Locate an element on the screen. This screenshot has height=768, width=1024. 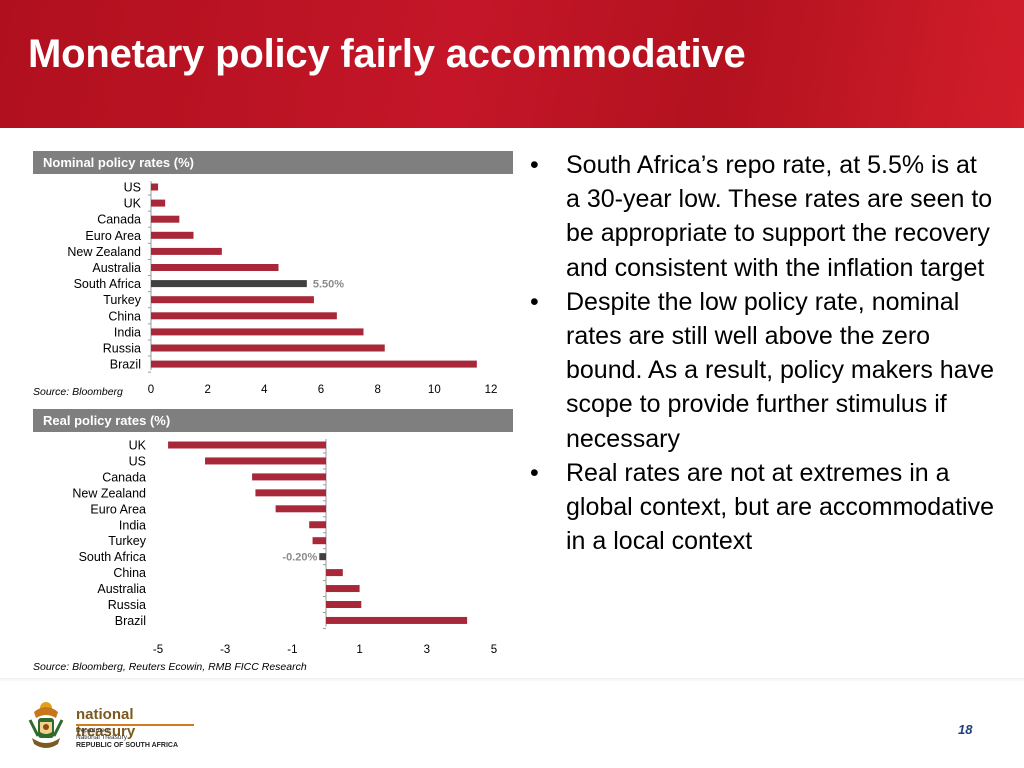
logo-country: REPUBLIC OF SOUTH AFRICA is located at coordinates (127, 745).